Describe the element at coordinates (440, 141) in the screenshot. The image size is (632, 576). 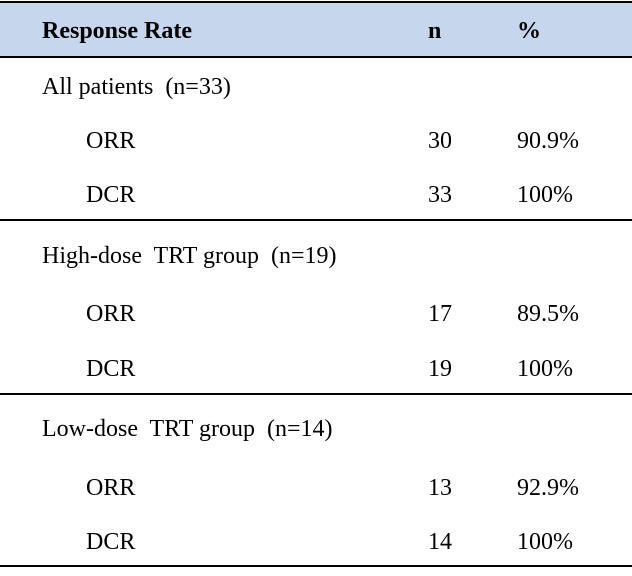
I see `cell: 30` at that location.